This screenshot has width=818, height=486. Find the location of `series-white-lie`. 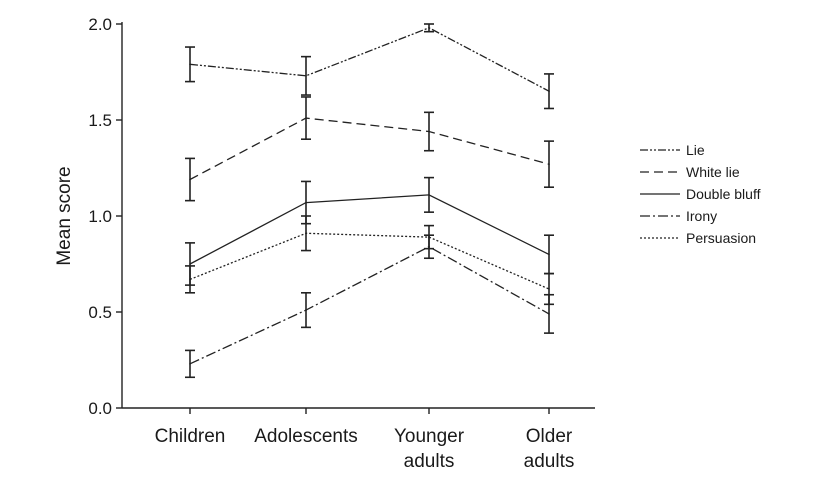

series-white-lie is located at coordinates (369, 149).